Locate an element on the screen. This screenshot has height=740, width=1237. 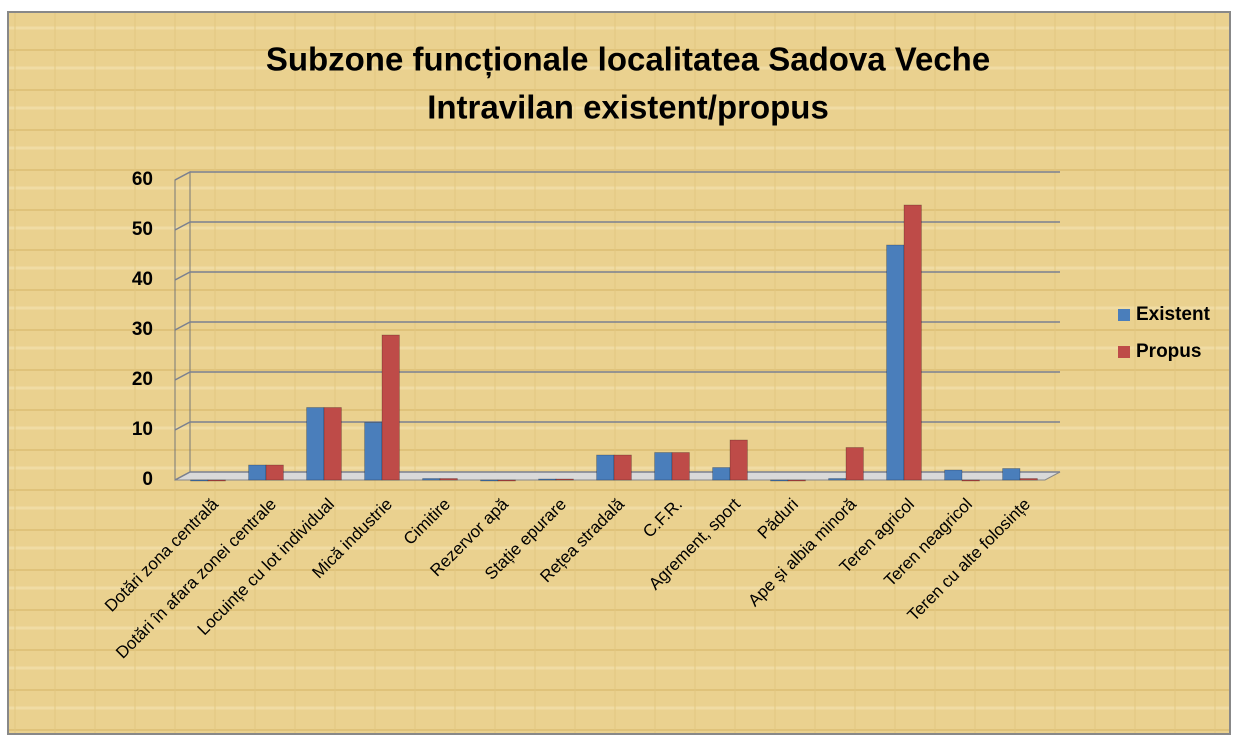
y-tick-label: 0 is located at coordinates (147, 479).